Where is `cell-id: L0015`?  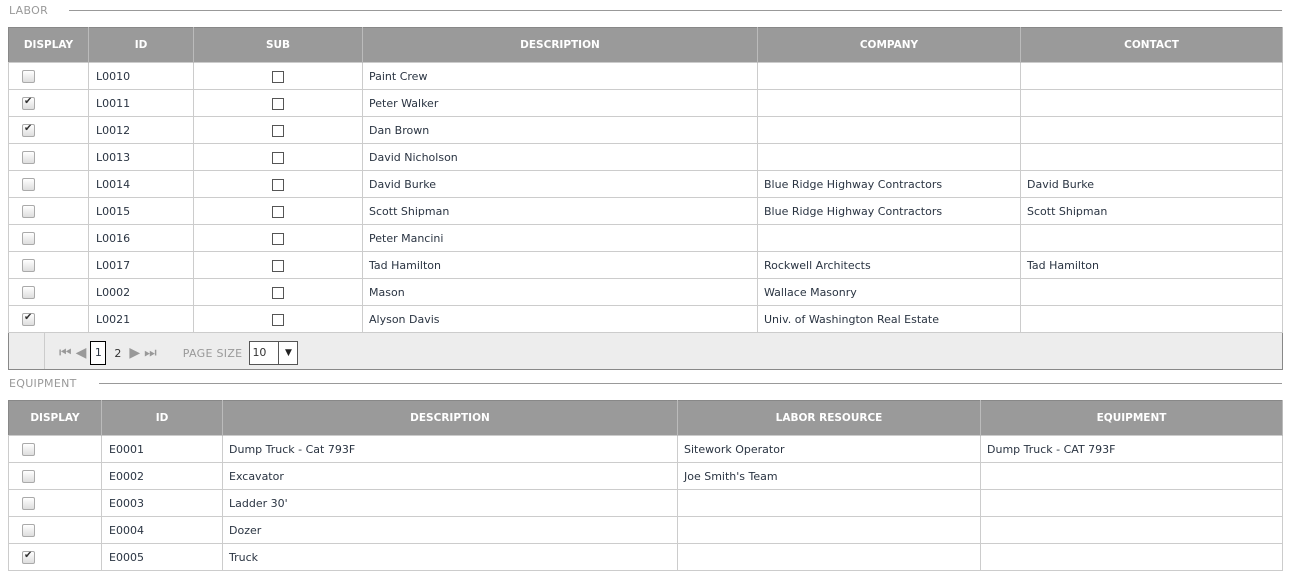
cell-id: L0015 is located at coordinates (141, 211).